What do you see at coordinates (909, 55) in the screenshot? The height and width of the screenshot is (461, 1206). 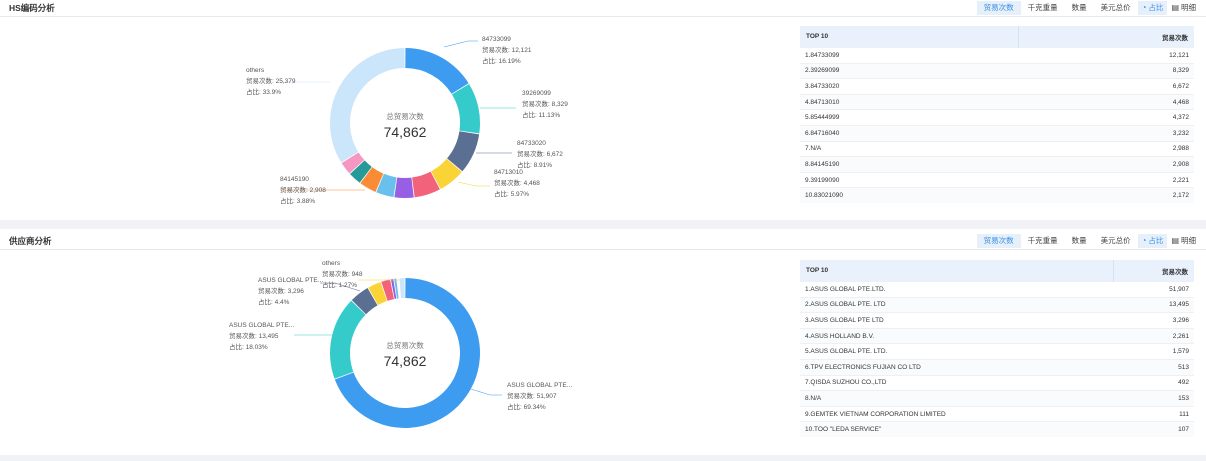 I see `row-name: 1.84733099` at bounding box center [909, 55].